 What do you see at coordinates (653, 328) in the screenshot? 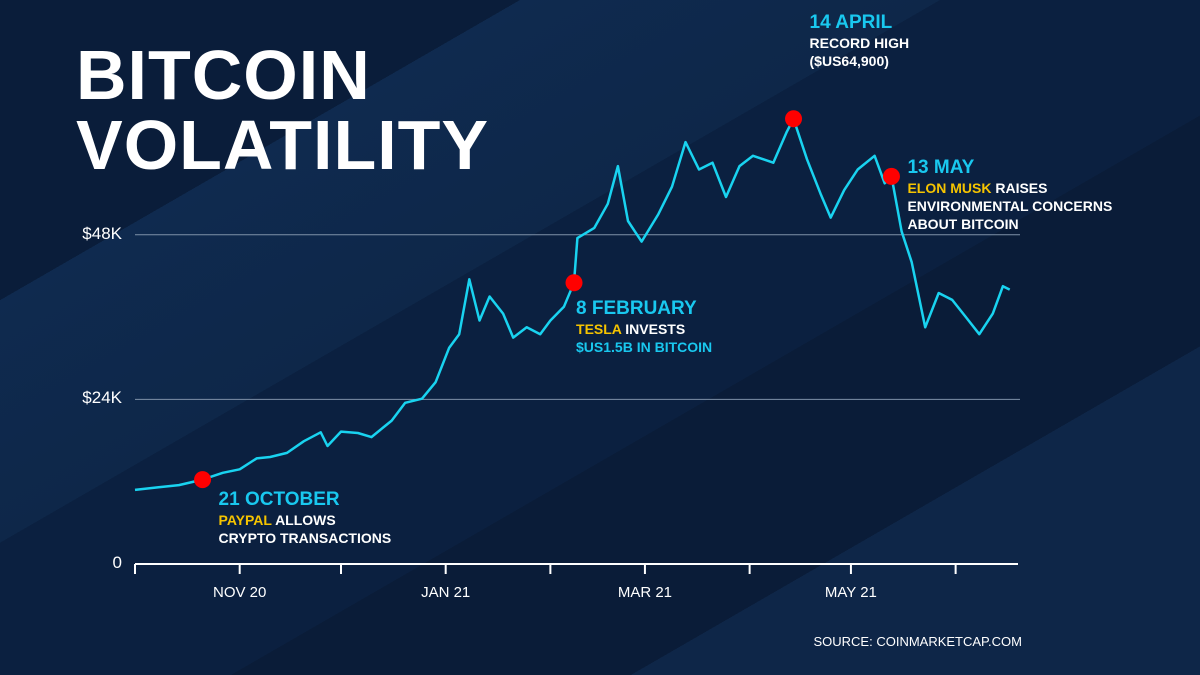
I see `event-text: INVESTS` at bounding box center [653, 328].